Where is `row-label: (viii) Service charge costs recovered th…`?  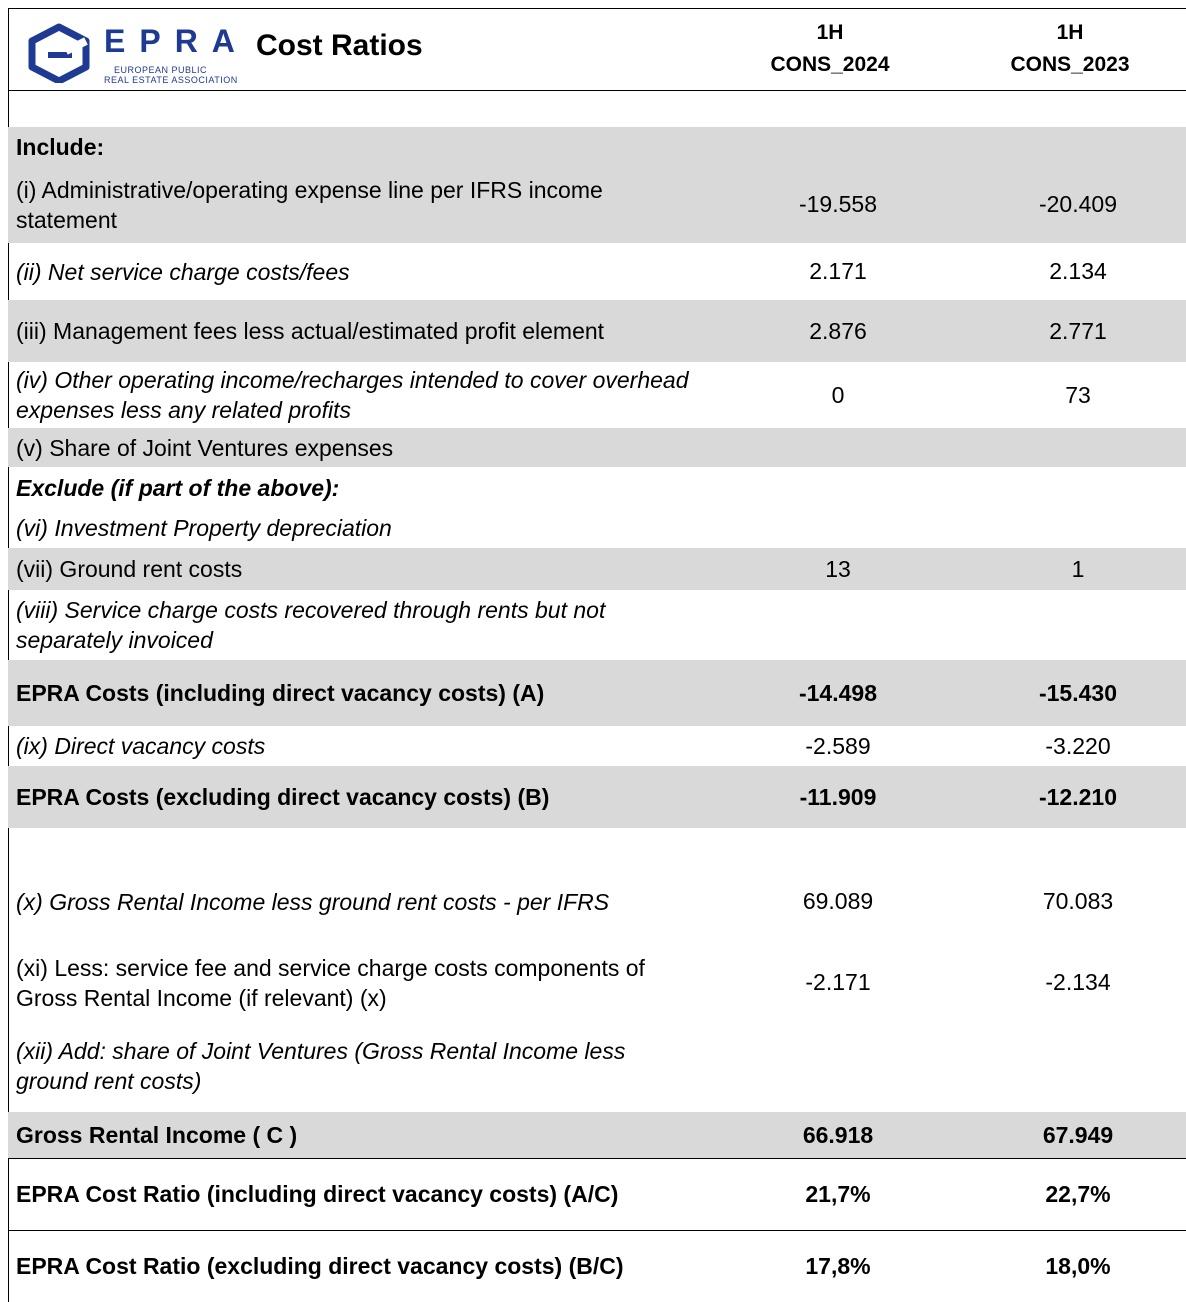
row-label: (viii) Service charge costs recovered th… is located at coordinates (311, 625).